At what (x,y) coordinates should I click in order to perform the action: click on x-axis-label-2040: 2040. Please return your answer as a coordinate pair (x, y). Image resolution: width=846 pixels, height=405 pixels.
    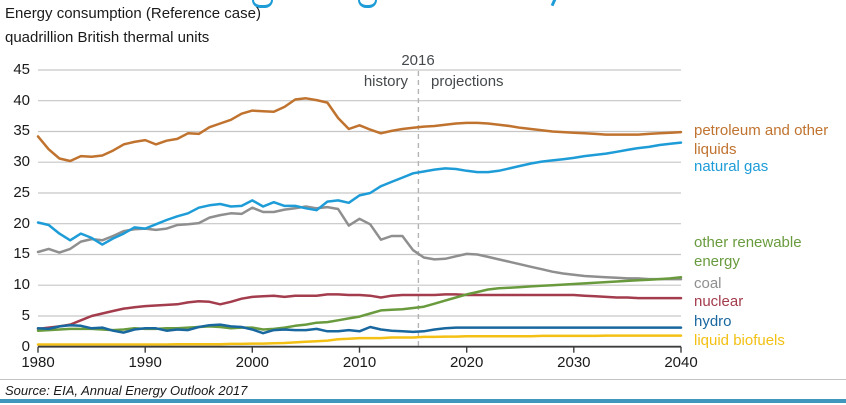
    Looking at the image, I should click on (681, 362).